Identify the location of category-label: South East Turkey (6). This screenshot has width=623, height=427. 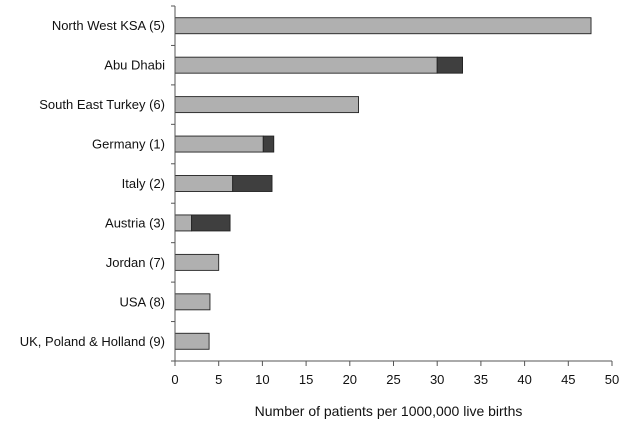
(102, 104).